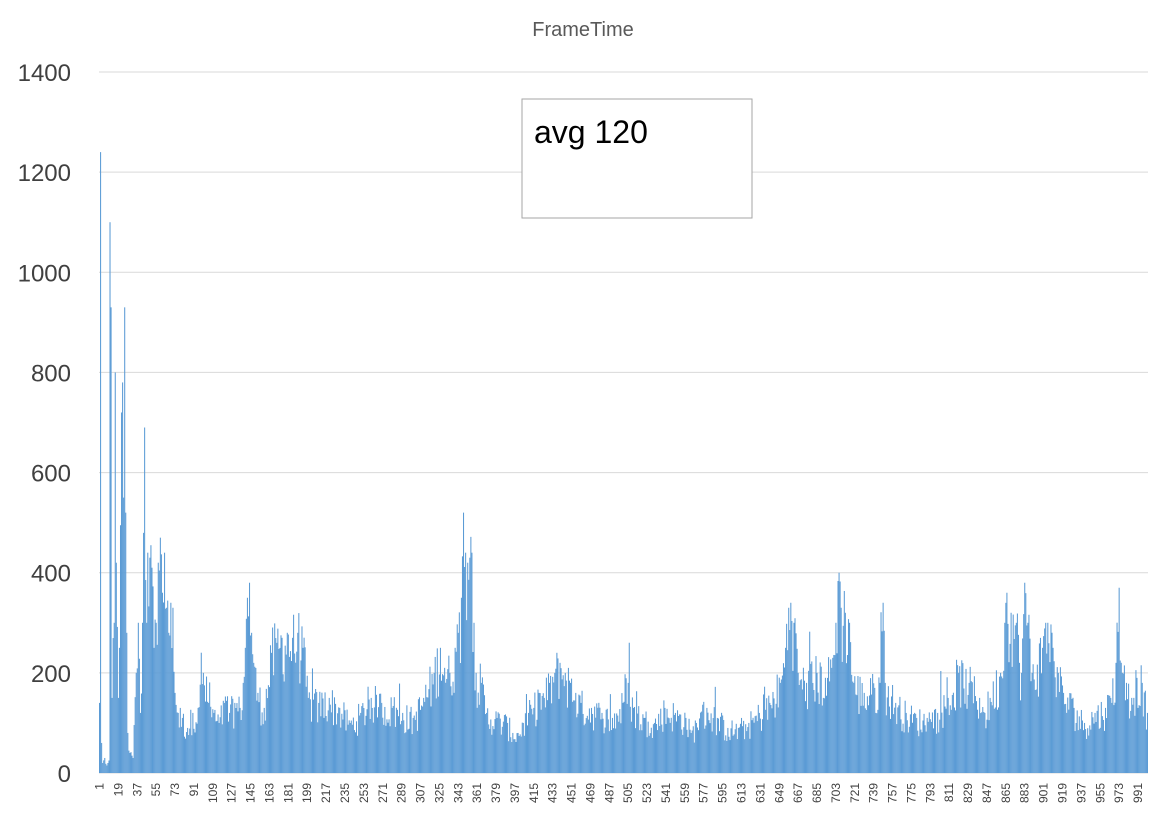 Image resolution: width=1166 pixels, height=818 pixels. Describe the element at coordinates (704, 793) in the screenshot. I see `x-tick-label: 577` at that location.